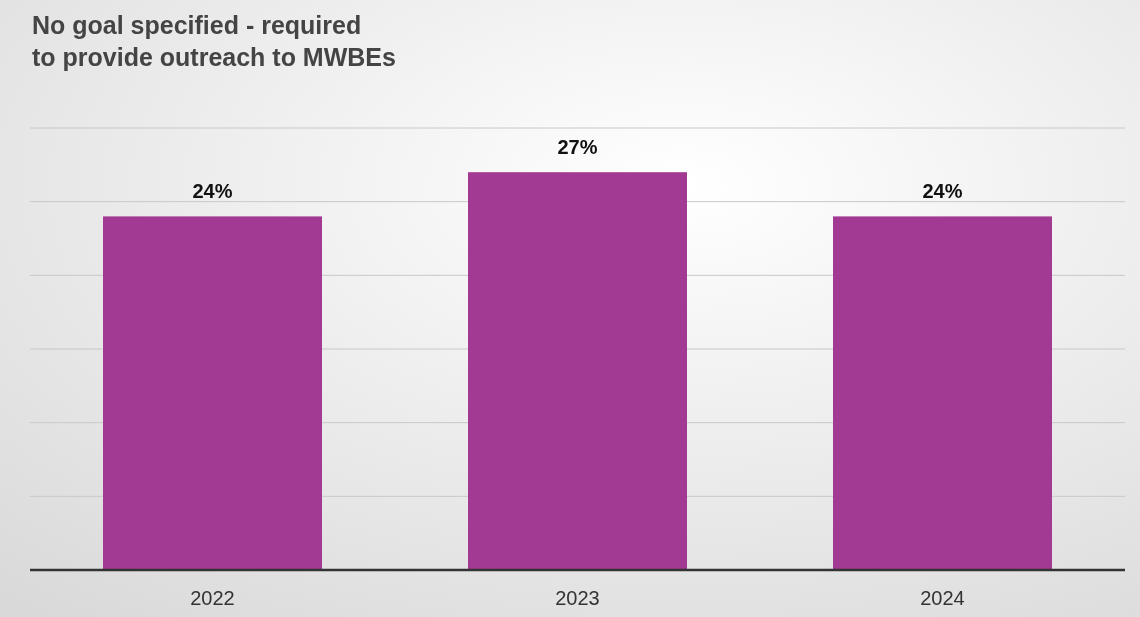 The height and width of the screenshot is (617, 1140). I want to click on x-tick-label: 2022, so click(212, 598).